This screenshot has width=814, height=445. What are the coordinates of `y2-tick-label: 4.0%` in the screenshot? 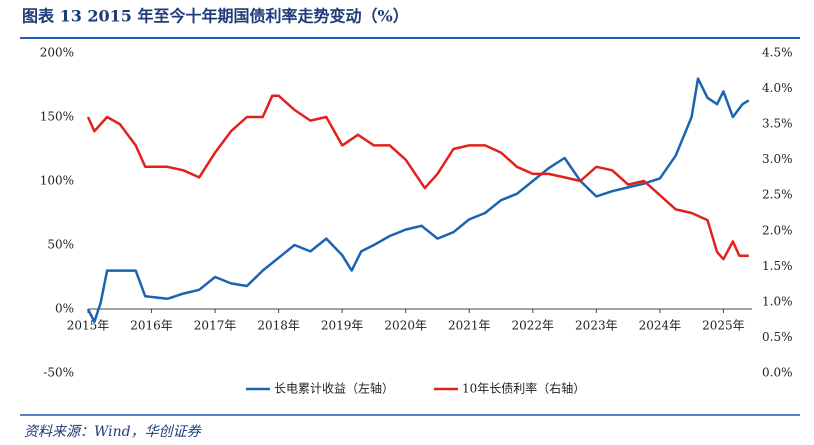 It's located at (777, 88).